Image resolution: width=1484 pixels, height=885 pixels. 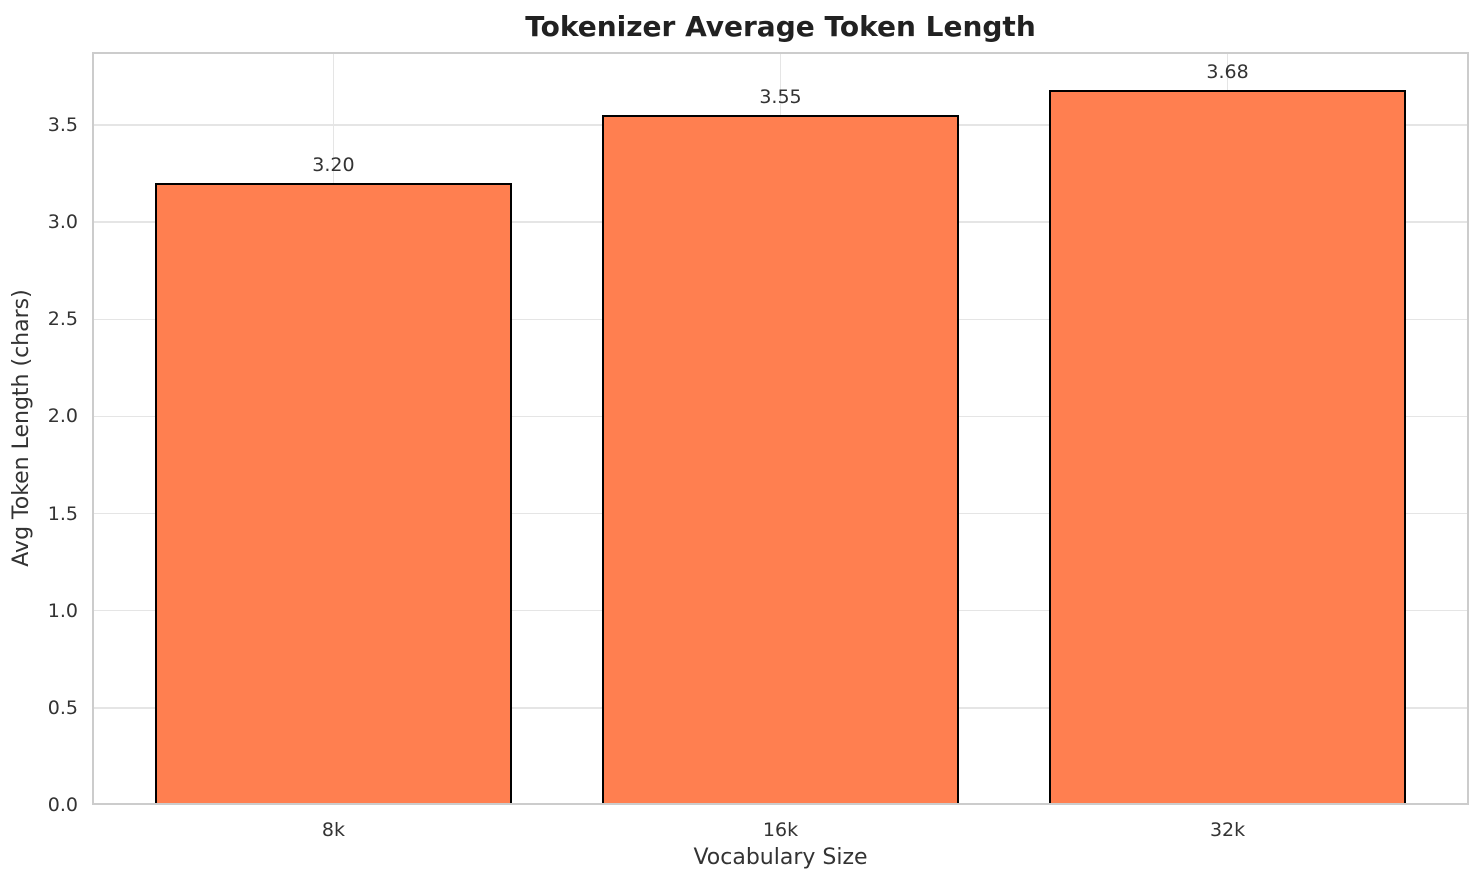 I want to click on chart-title: Tokenizer Average Token Length, so click(x=780, y=26).